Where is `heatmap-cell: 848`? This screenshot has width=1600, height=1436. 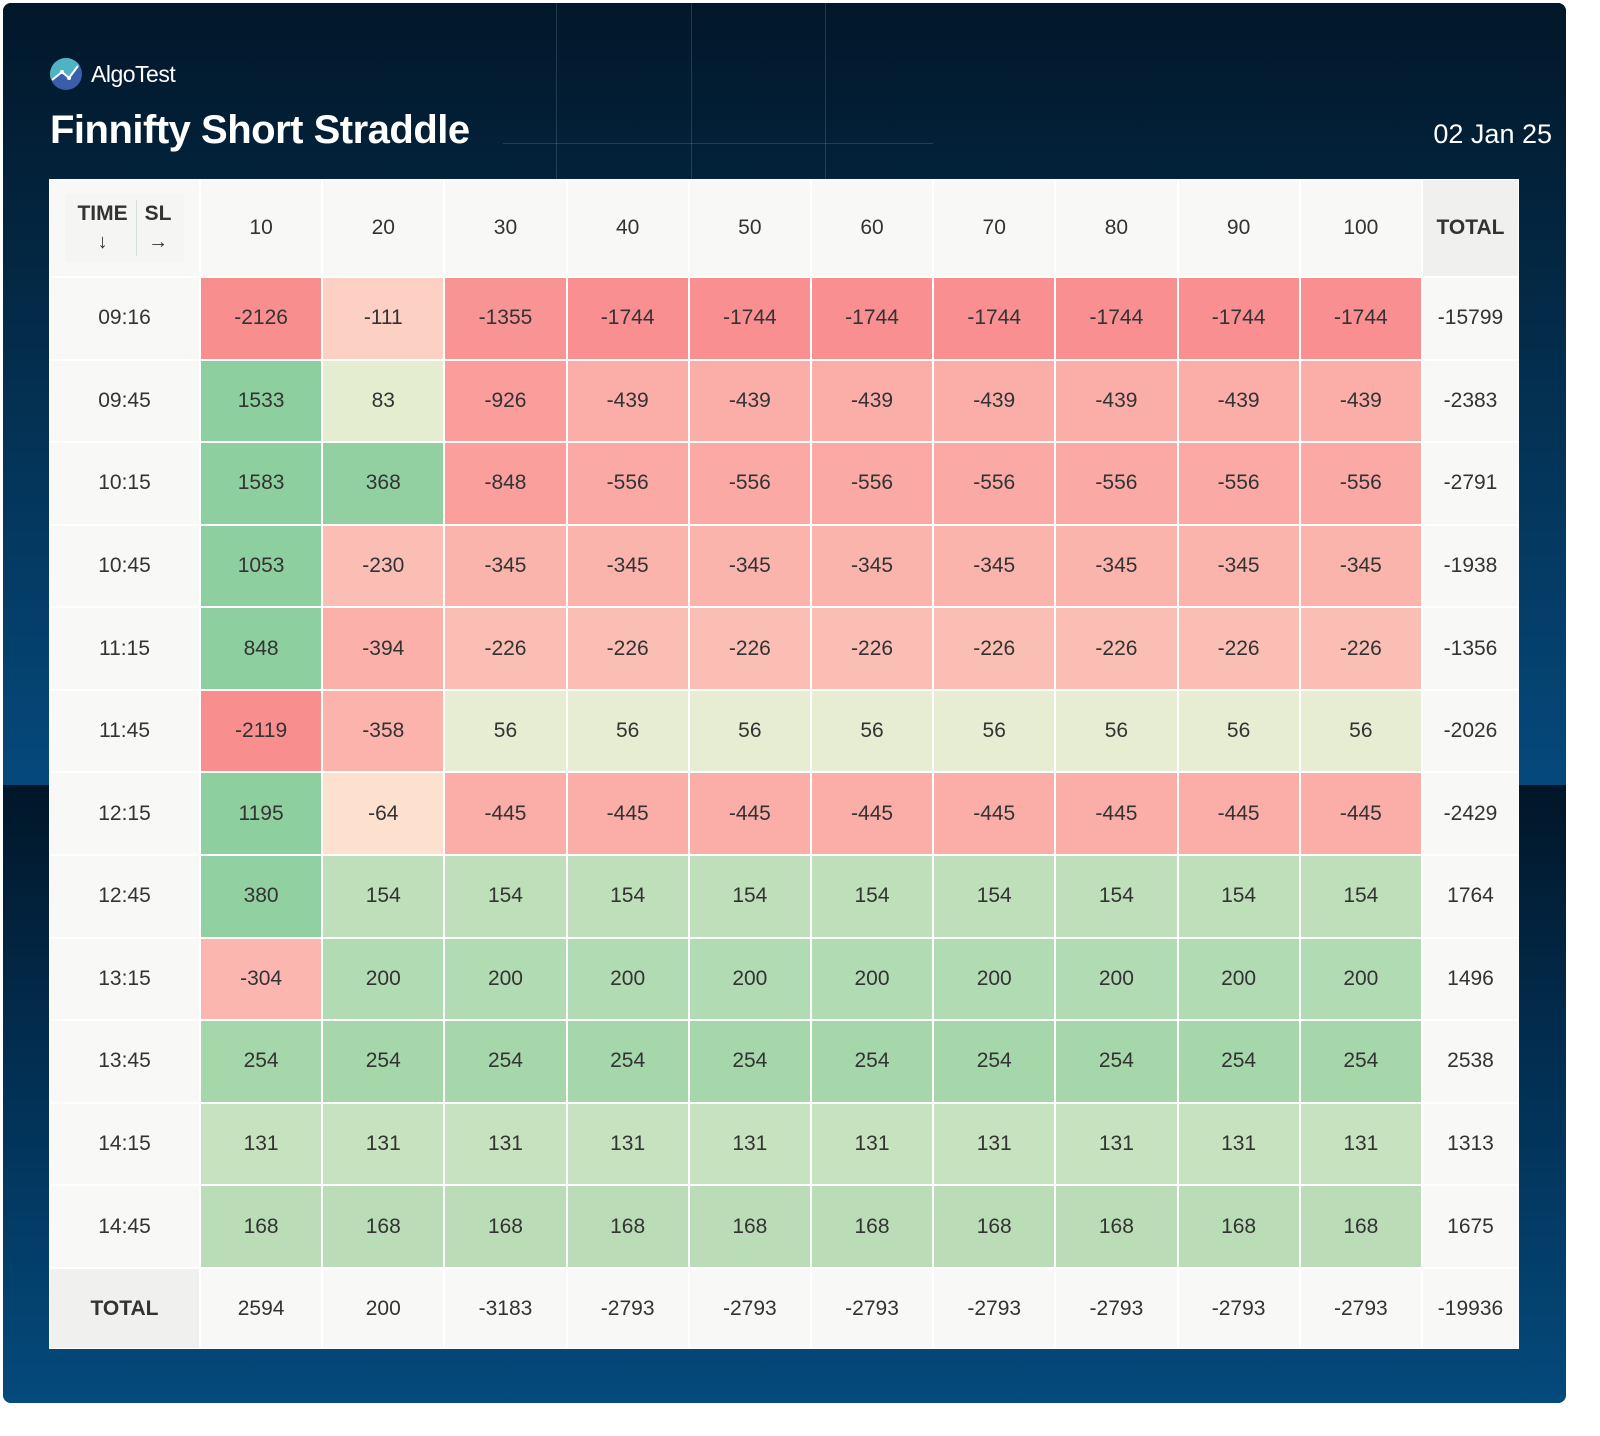
heatmap-cell: 848 is located at coordinates (261, 648).